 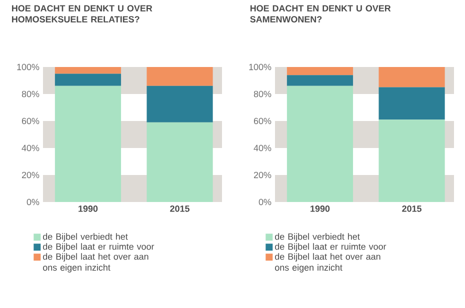 What do you see at coordinates (82, 13) in the screenshot?
I see `chart-title: HOE DACHT EN DENKT U OVER HOMOSEKSUELE RELATIES?` at bounding box center [82, 13].